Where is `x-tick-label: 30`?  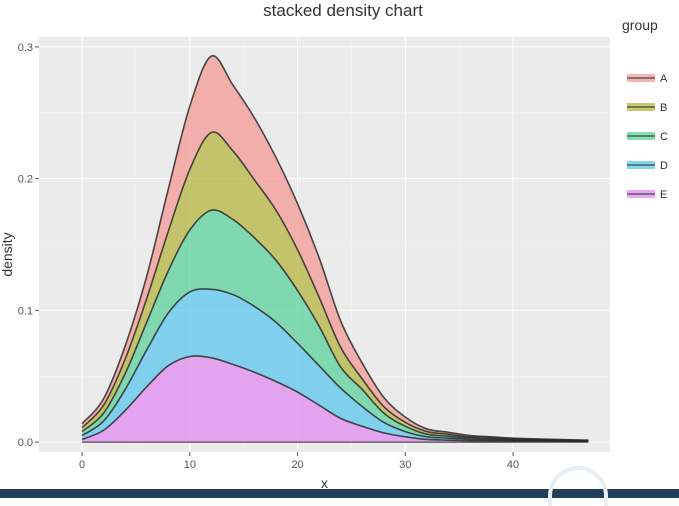 x-tick-label: 30 is located at coordinates (405, 465).